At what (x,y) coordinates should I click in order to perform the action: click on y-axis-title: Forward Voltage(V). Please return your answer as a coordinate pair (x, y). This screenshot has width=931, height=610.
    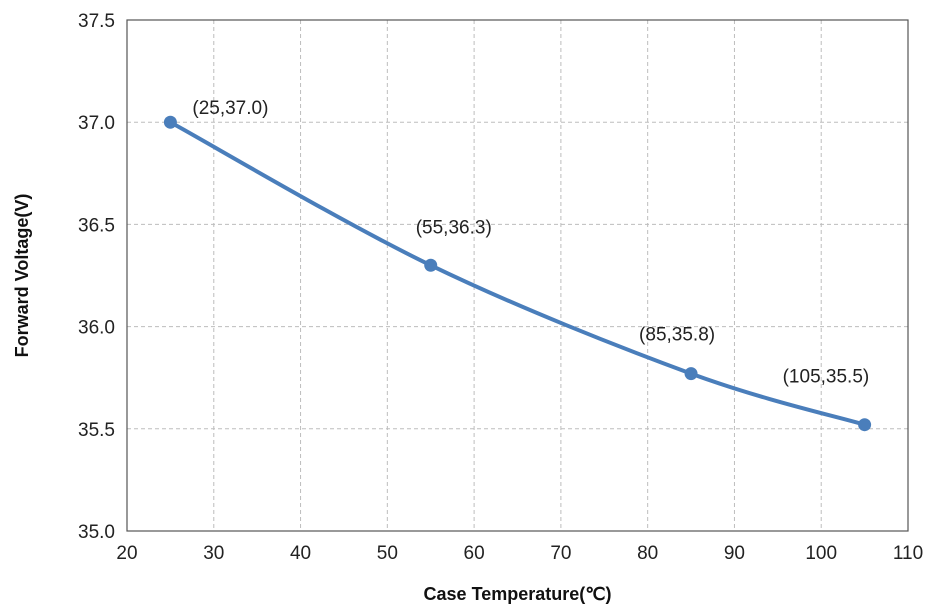
    Looking at the image, I should click on (22, 276).